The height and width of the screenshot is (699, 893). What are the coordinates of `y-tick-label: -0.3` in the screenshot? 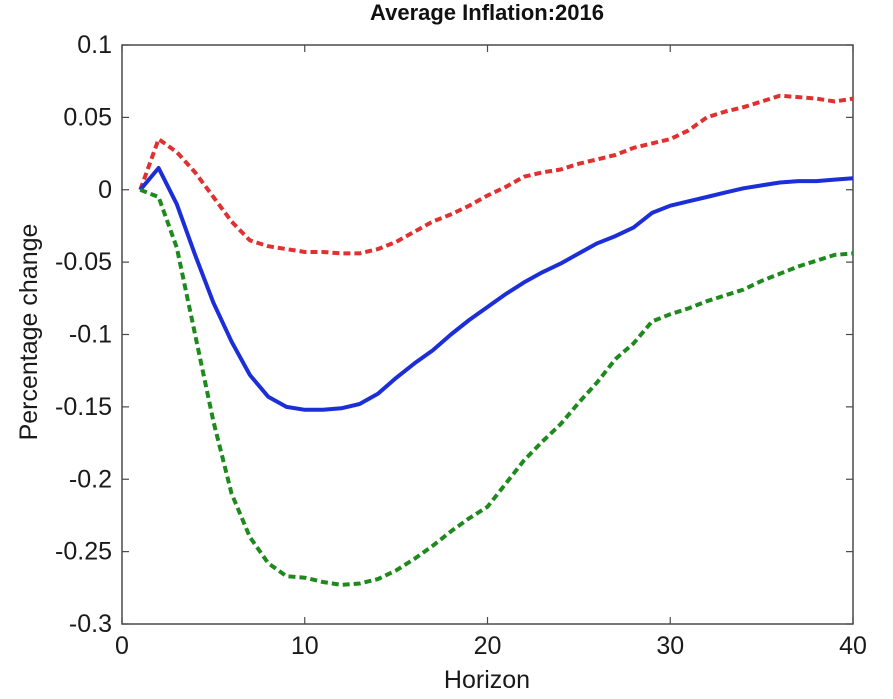 It's located at (90, 624).